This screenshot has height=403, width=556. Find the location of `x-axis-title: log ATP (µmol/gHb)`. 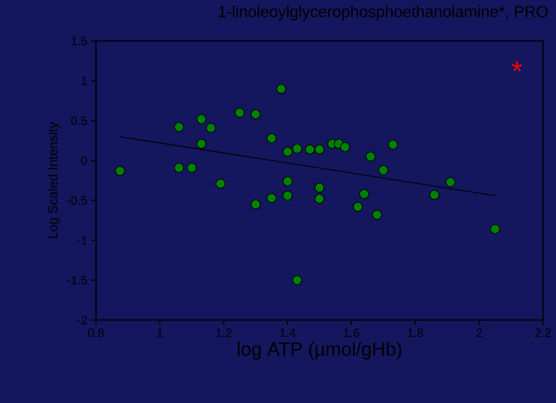

x-axis-title: log ATP (µmol/gHb) is located at coordinates (320, 351).